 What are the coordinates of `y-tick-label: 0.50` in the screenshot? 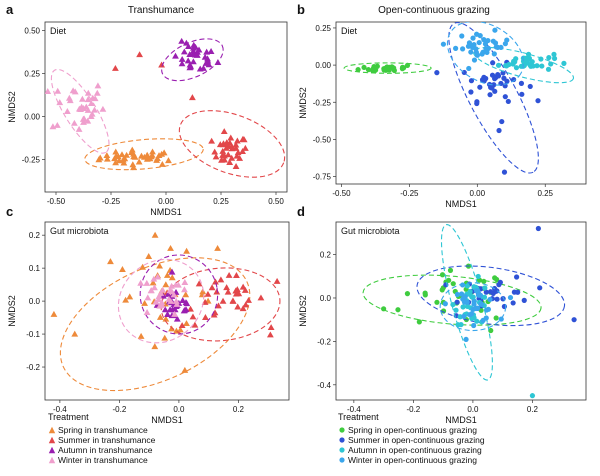 It's located at (32, 31).